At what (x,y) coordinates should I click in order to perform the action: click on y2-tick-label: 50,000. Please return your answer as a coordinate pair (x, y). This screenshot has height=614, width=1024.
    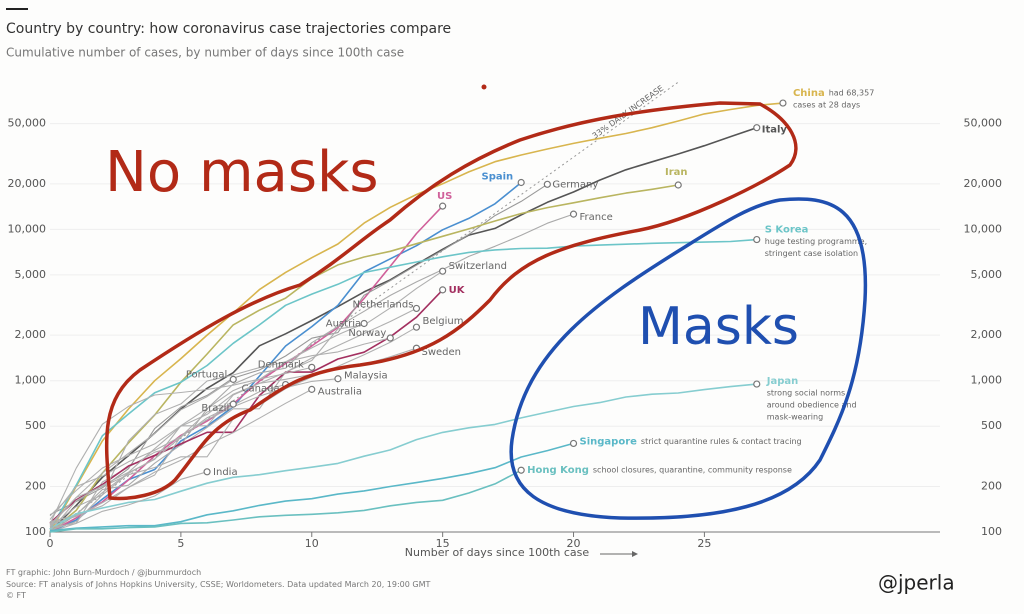
    Looking at the image, I should click on (983, 123).